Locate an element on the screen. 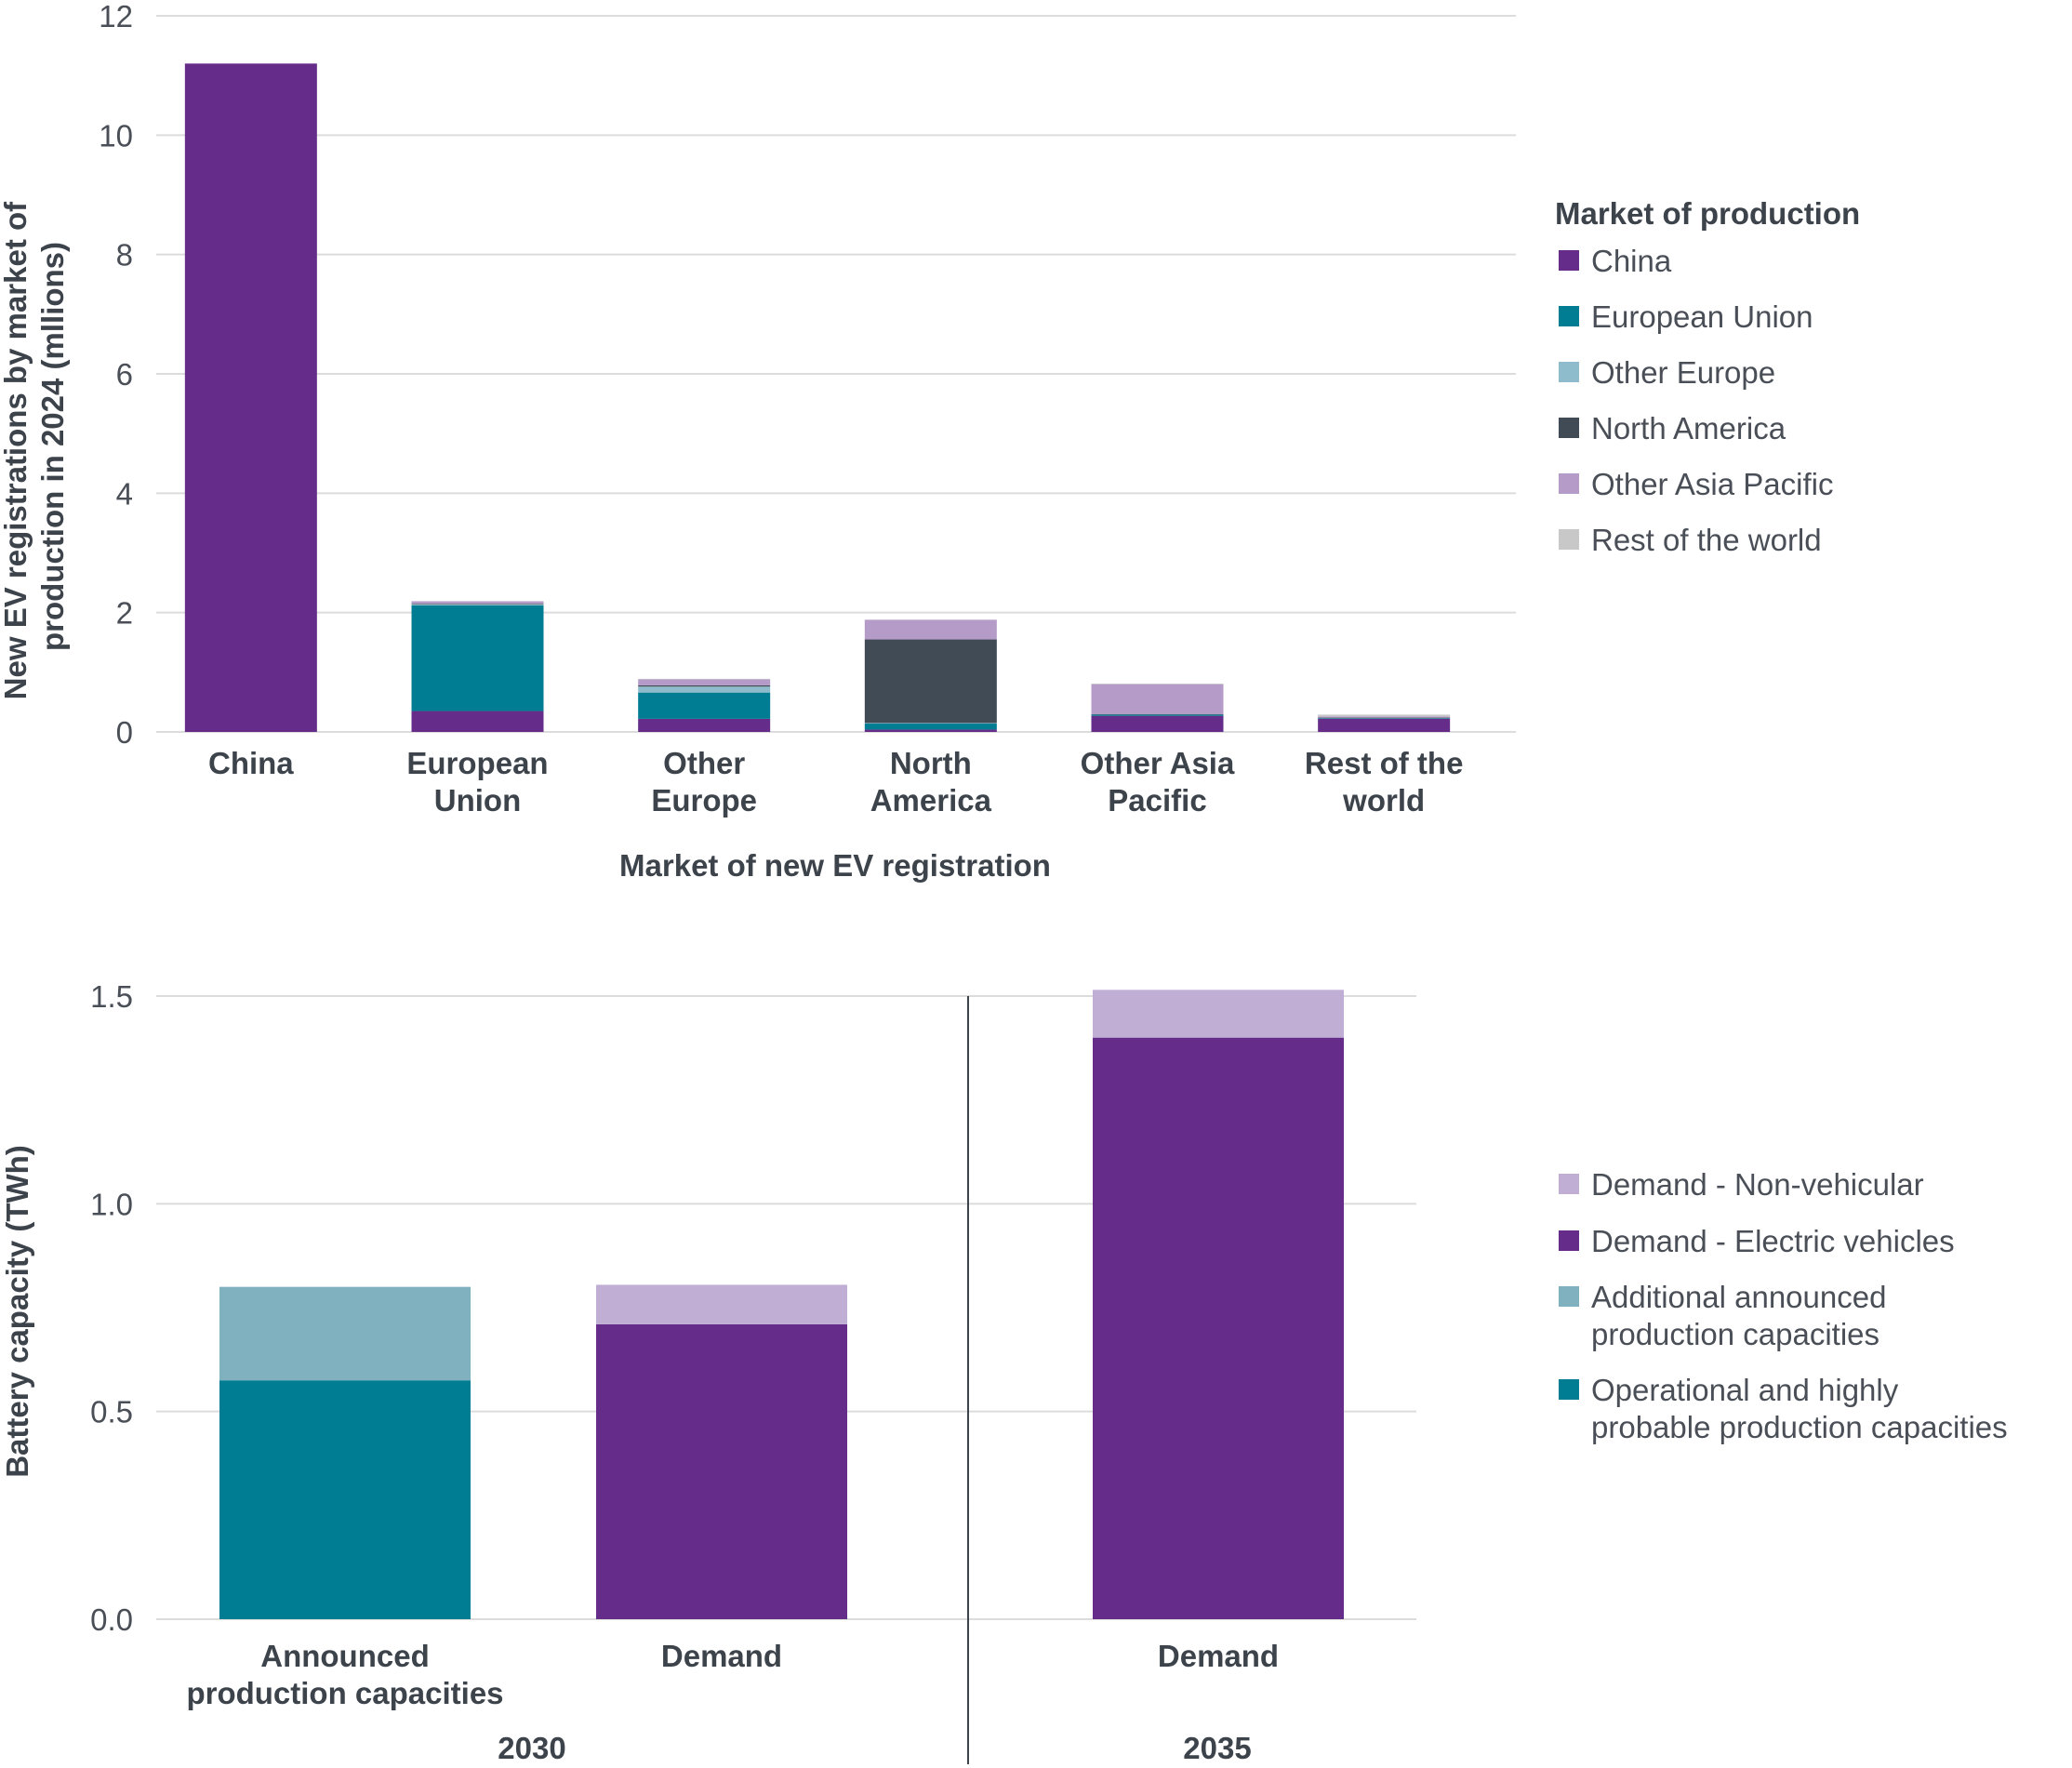 Image resolution: width=2072 pixels, height=1768 pixels. c1-y-axis-title-line-2: production in 2024 (mllions) is located at coordinates (52, 446).